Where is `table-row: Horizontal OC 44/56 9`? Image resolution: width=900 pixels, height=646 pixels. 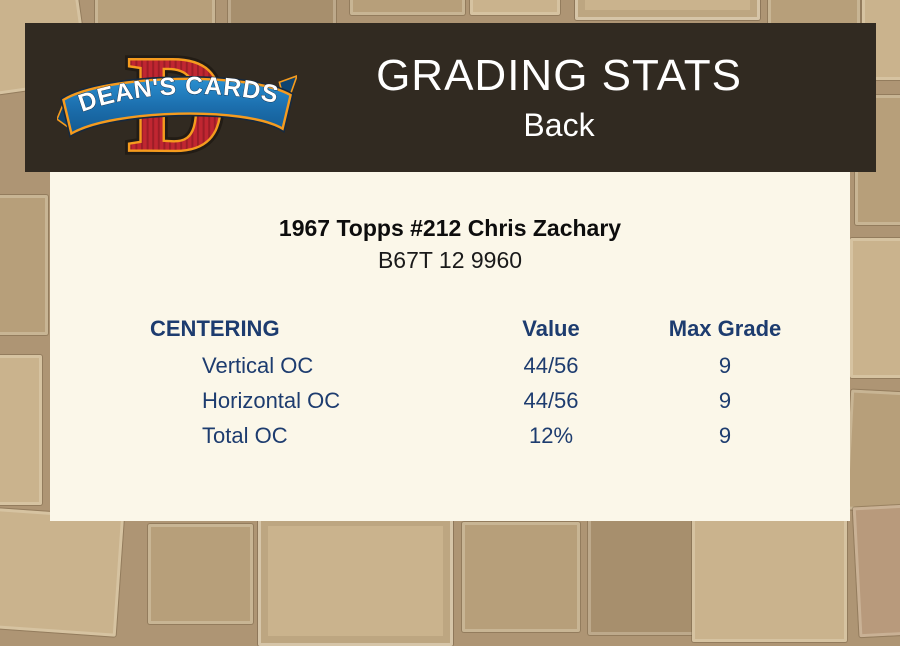 table-row: Horizontal OC 44/56 9 is located at coordinates (450, 400).